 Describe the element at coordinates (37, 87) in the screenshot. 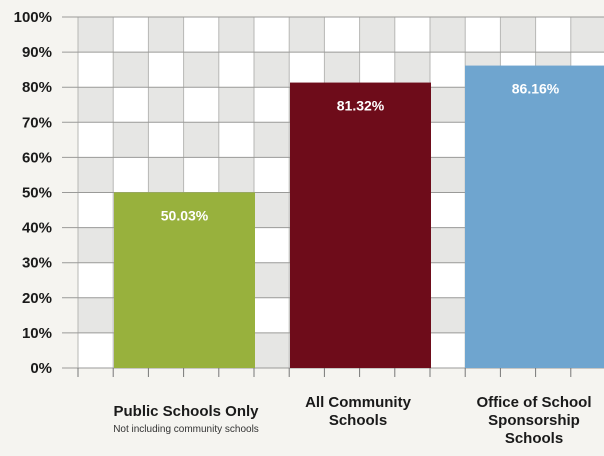

I see `y-tick-label: 80%` at that location.